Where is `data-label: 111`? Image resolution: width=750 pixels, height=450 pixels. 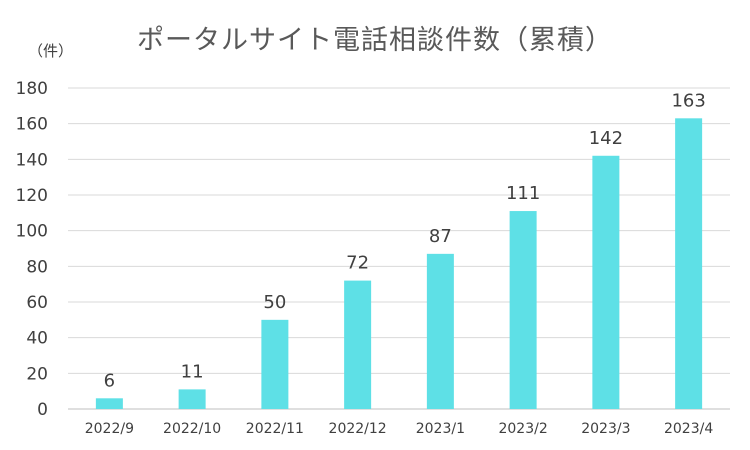 data-label: 111 is located at coordinates (523, 193).